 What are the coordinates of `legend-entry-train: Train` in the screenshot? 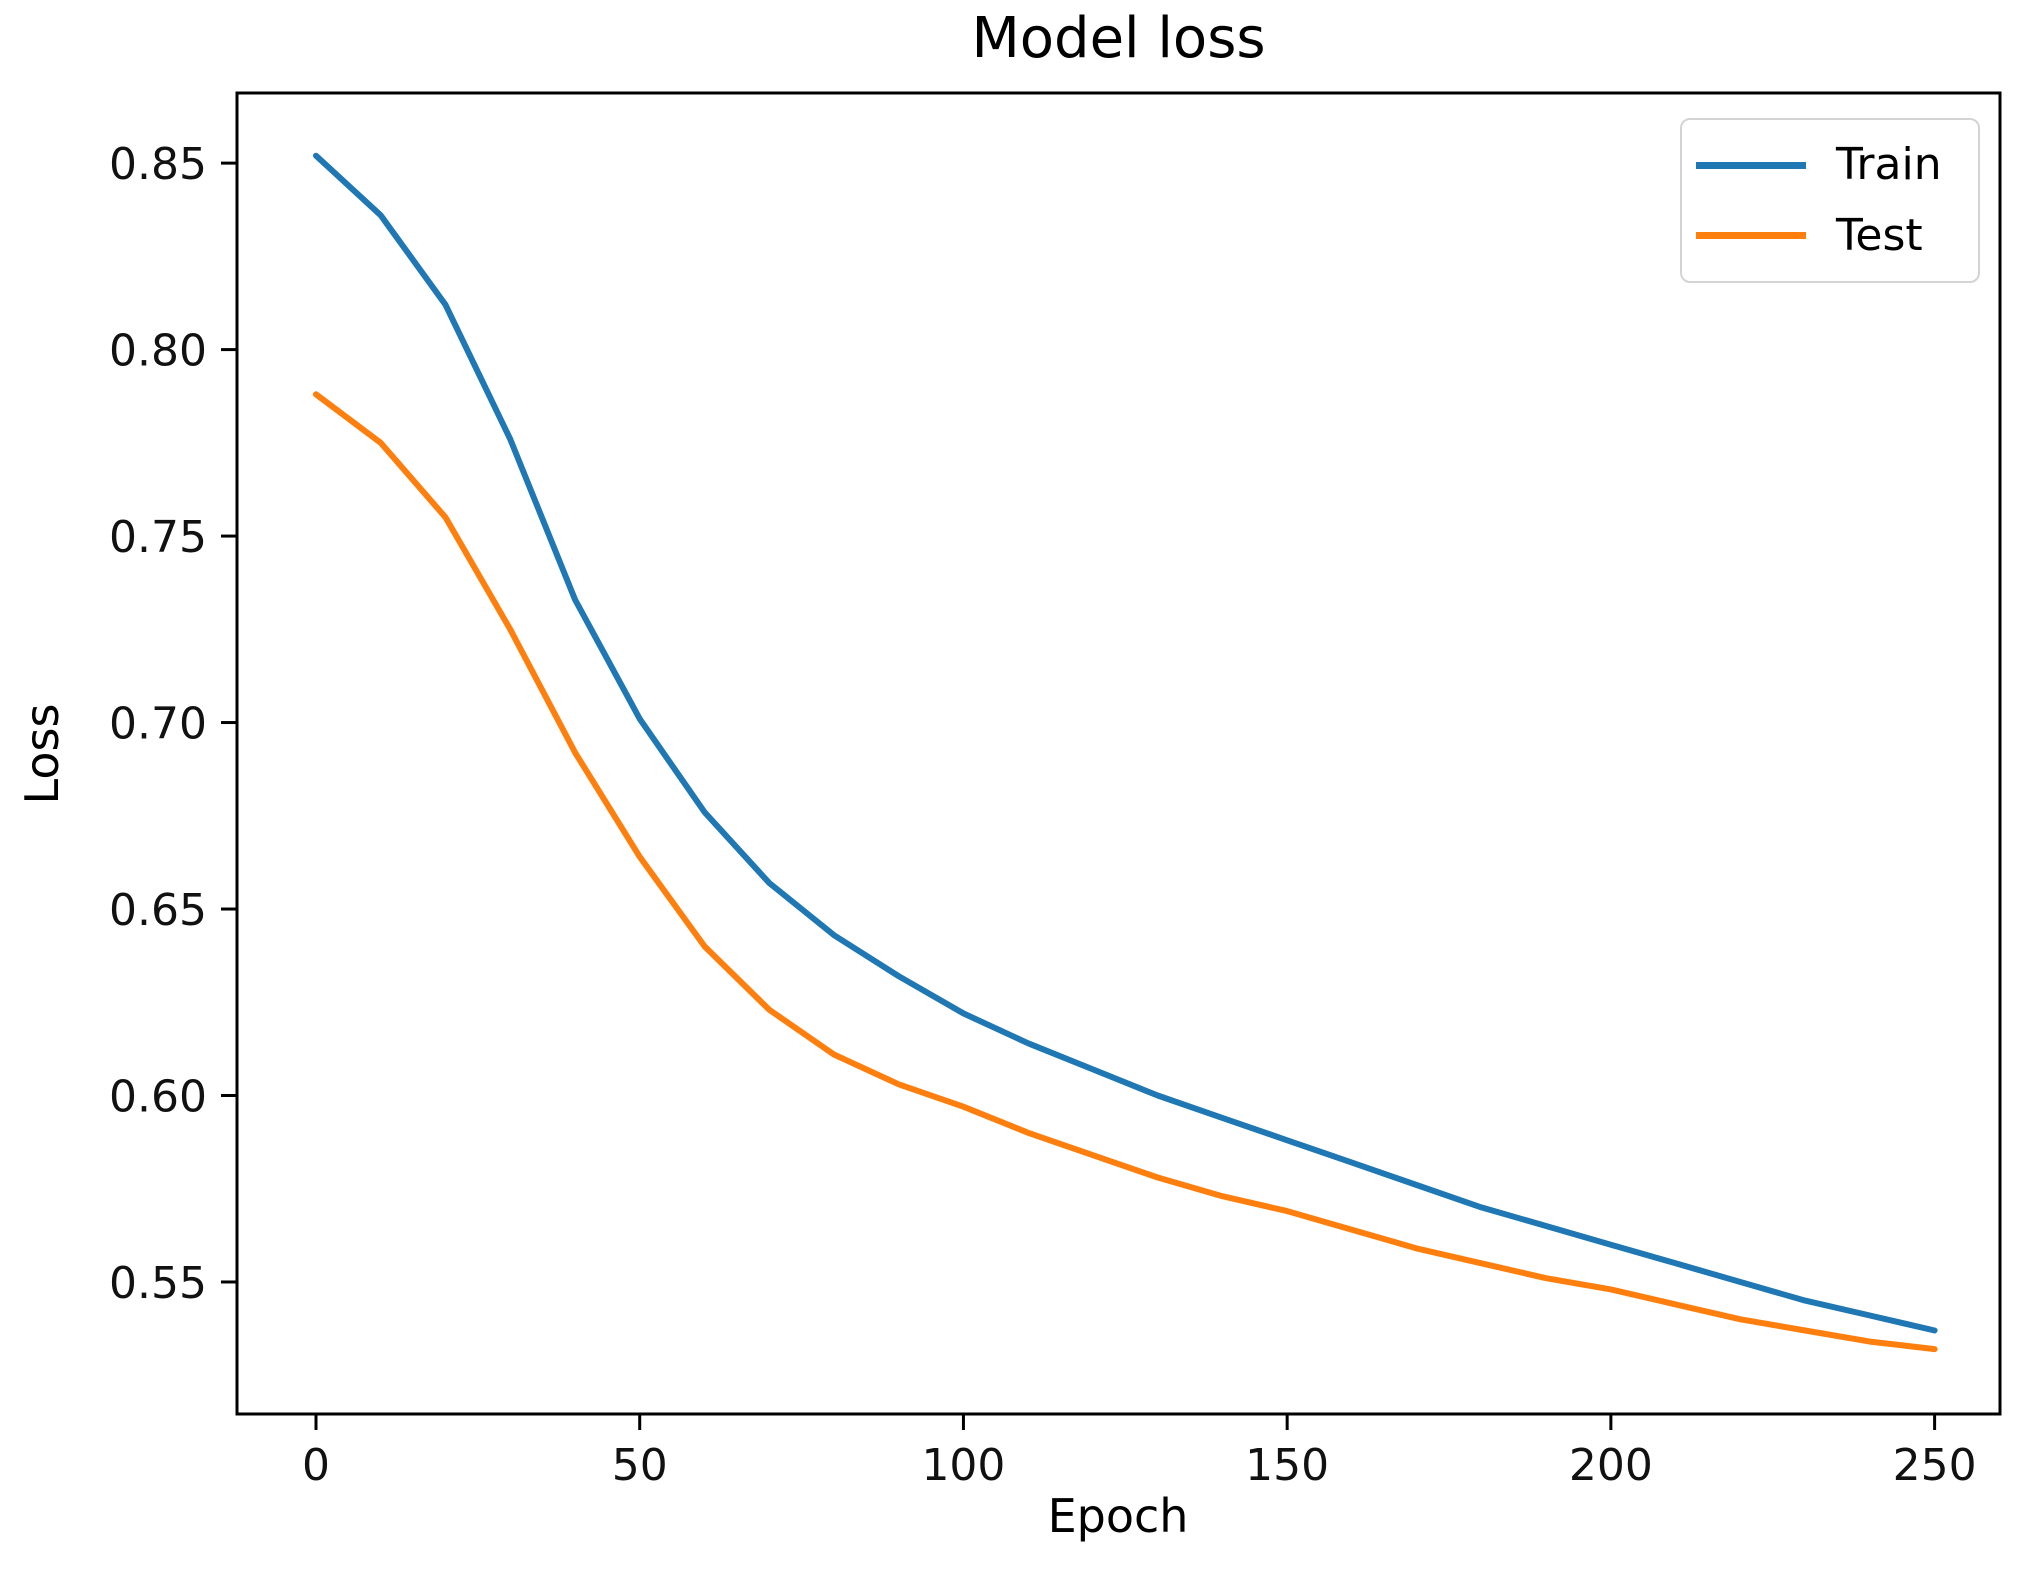 It's located at (1830, 165).